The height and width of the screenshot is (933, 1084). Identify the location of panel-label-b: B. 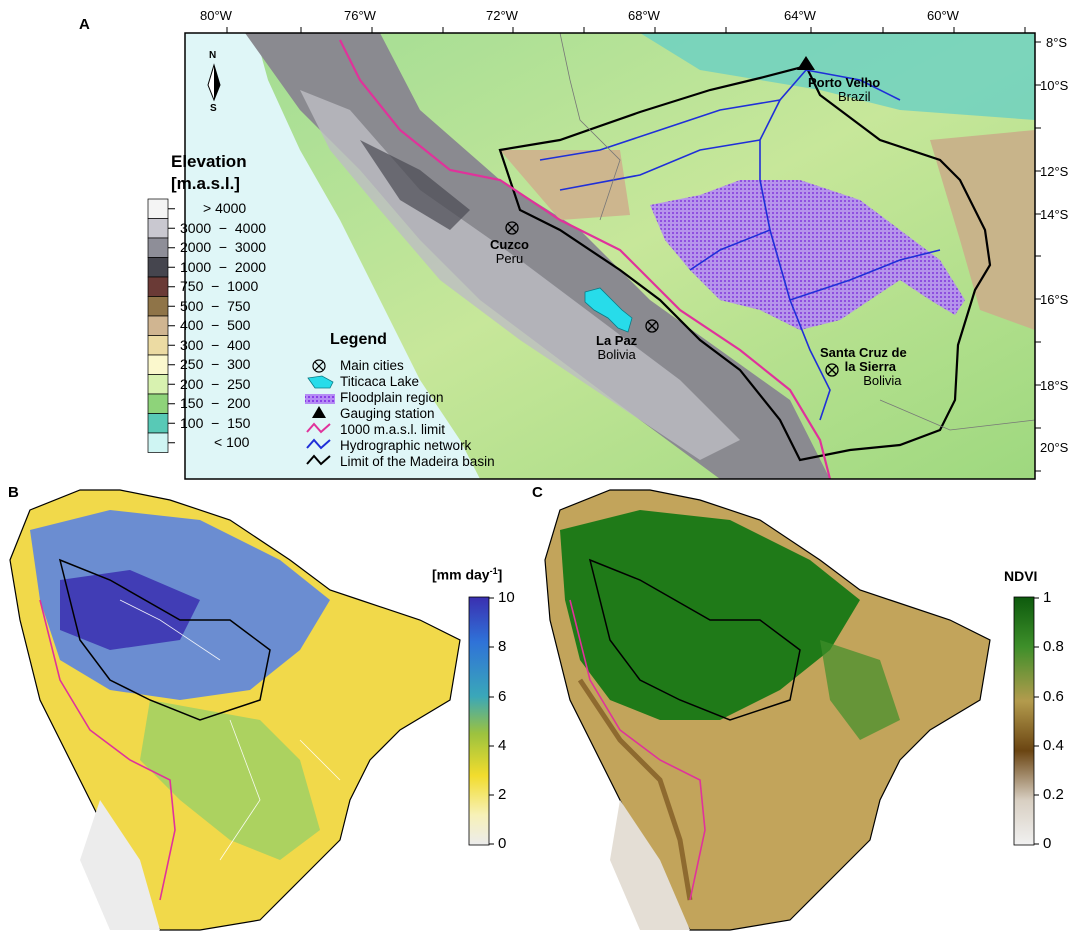
(13, 492).